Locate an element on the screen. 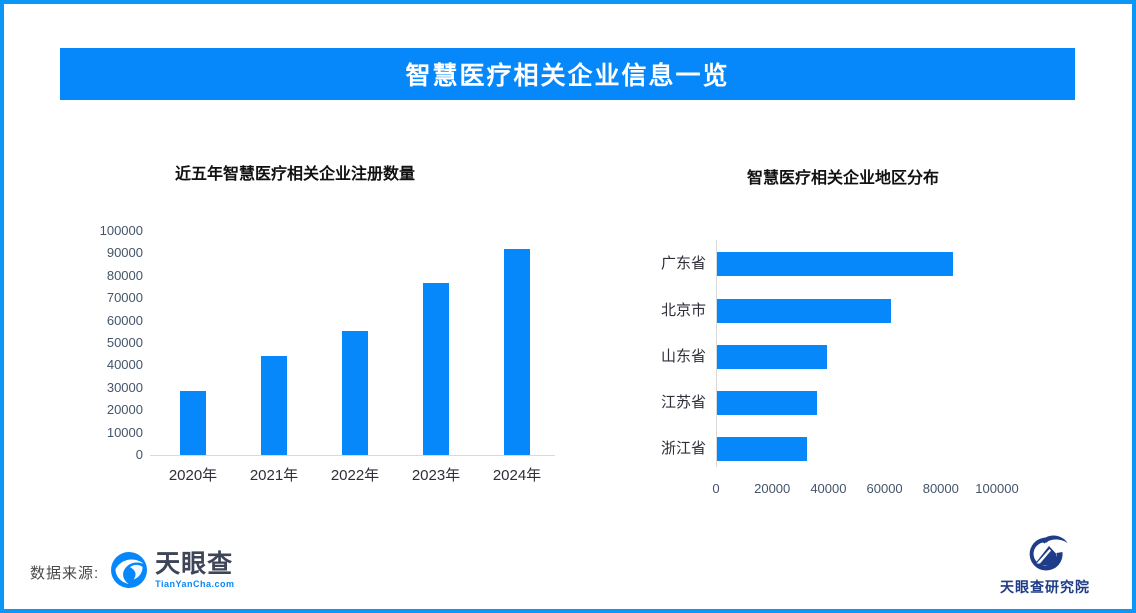 This screenshot has height=613, width=1136. data-source-row: 数据来源: 天眼查 TianYanCha.com is located at coordinates (132, 570).